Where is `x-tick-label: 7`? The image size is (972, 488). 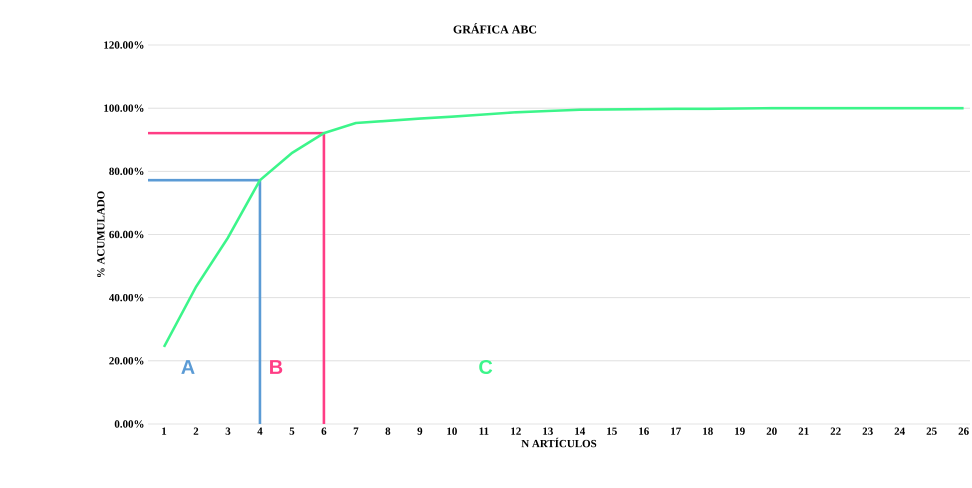 x-tick-label: 7 is located at coordinates (356, 431).